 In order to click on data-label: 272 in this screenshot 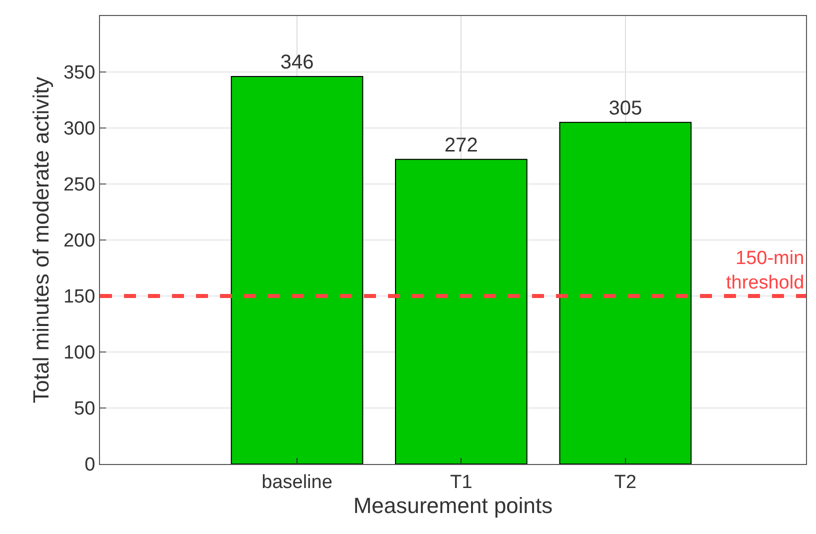, I will do `click(461, 145)`.